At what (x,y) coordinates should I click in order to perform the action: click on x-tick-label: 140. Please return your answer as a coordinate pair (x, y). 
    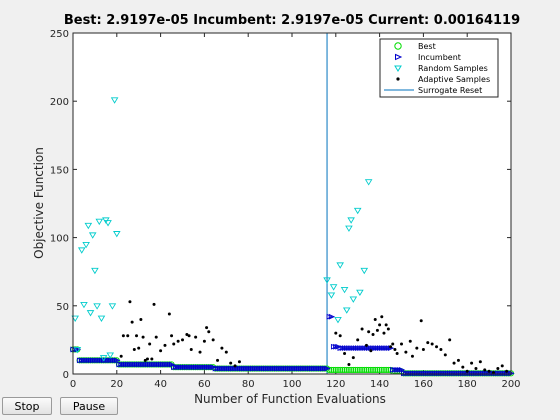
    Looking at the image, I should click on (379, 384).